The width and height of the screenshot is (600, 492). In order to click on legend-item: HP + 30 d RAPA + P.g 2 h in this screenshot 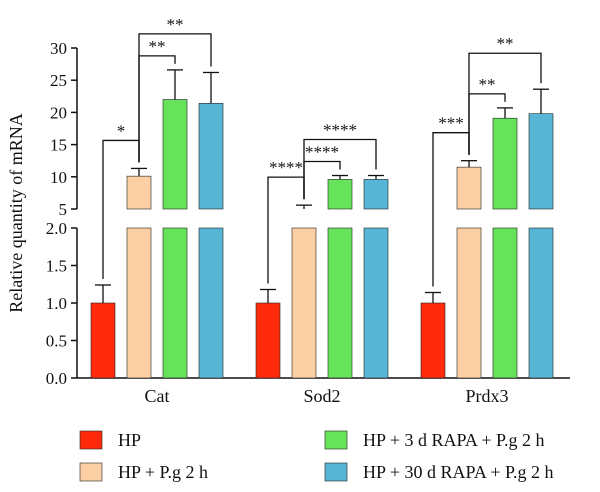, I will do `click(439, 472)`.